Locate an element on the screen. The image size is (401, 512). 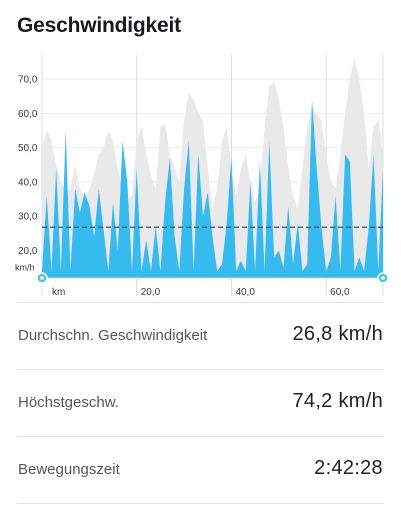
y-tick-label: 50,0 is located at coordinates (28, 148).